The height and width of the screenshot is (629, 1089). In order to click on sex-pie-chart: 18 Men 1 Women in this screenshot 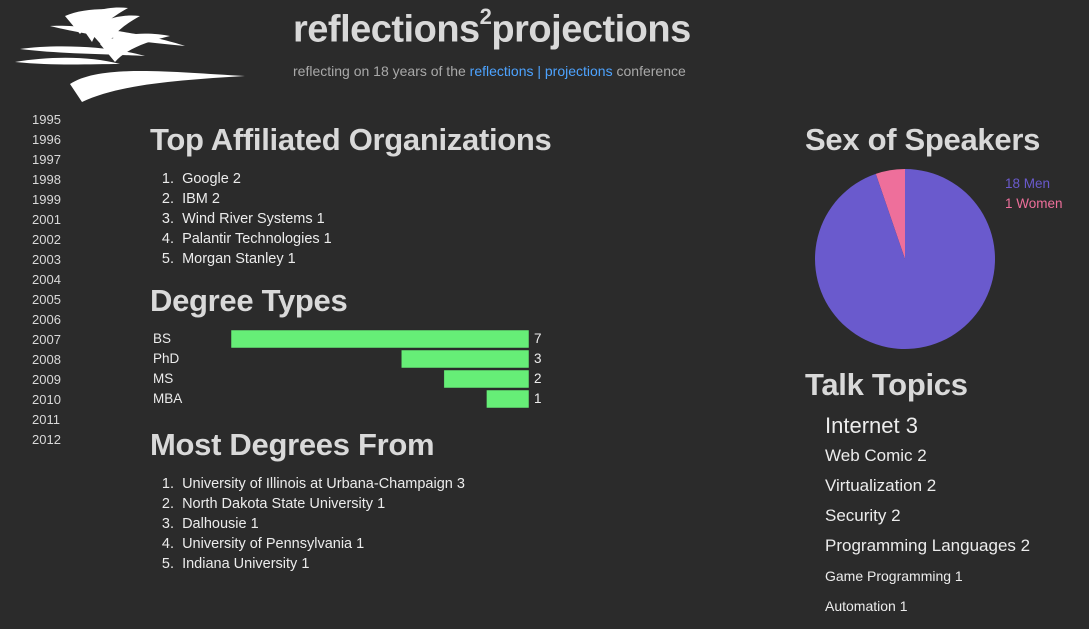, I will do `click(939, 259)`.